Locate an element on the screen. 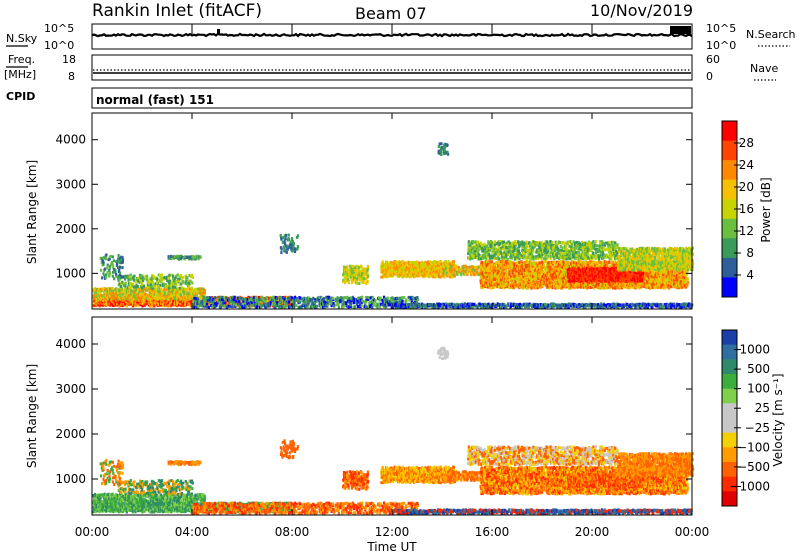 Image resolution: width=800 pixels, height=554 pixels. cpid-text: normal (fast) 151 is located at coordinates (155, 100).